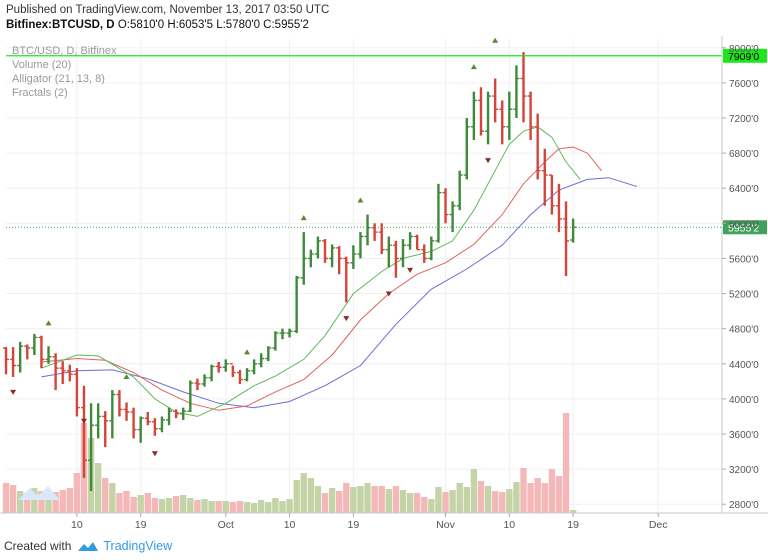  I want to click on last-price-text: 5955'2, so click(743, 228).